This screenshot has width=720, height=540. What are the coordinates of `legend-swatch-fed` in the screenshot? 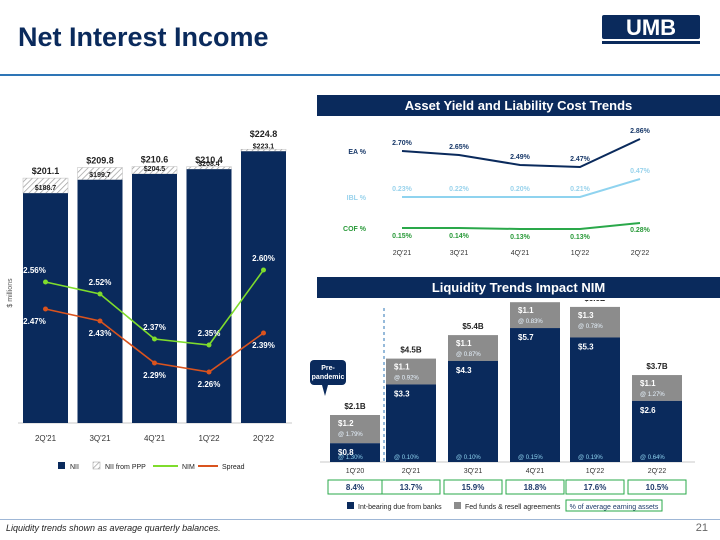 It's located at (457, 505).